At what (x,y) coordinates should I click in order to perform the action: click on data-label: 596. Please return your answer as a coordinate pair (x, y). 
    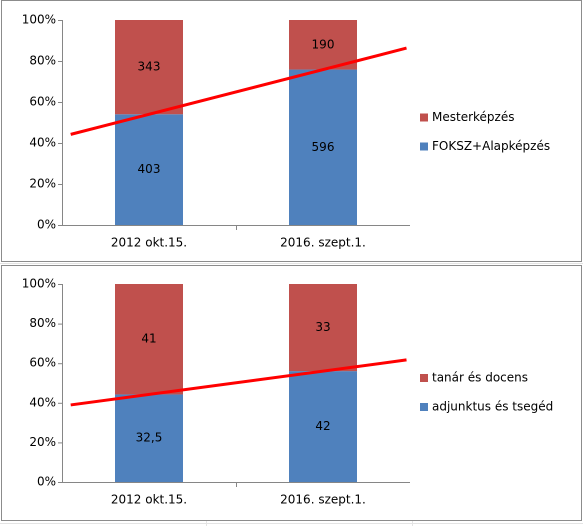
    Looking at the image, I should click on (323, 147).